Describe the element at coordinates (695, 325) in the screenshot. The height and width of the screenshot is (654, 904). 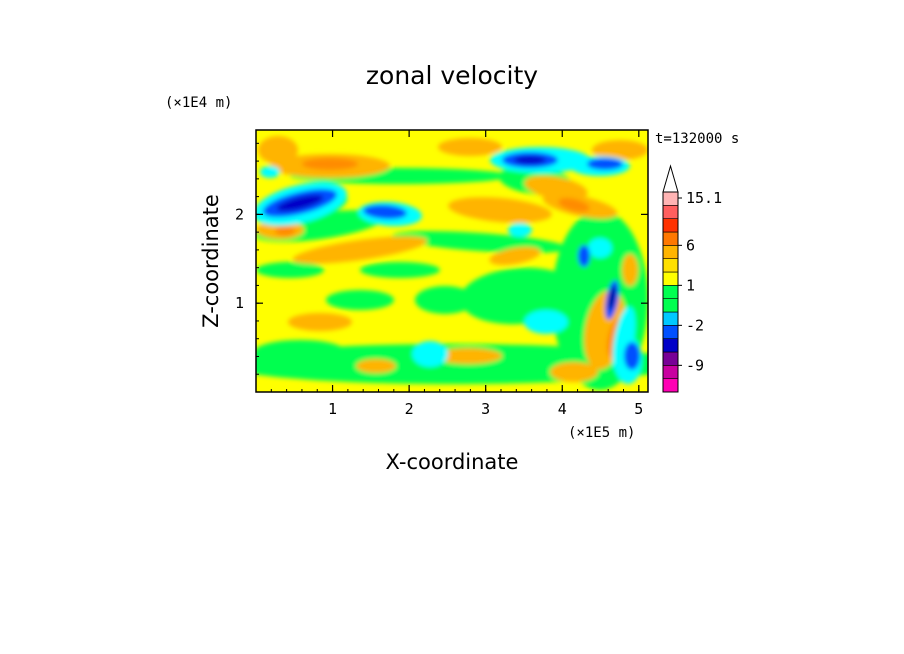
I see `colorbar-label: -2` at that location.